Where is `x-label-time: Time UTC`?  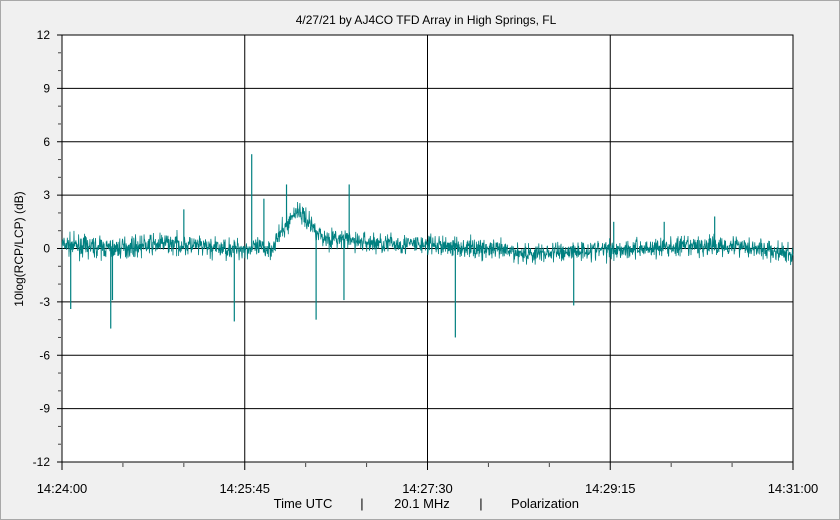
x-label-time: Time UTC is located at coordinates (303, 503).